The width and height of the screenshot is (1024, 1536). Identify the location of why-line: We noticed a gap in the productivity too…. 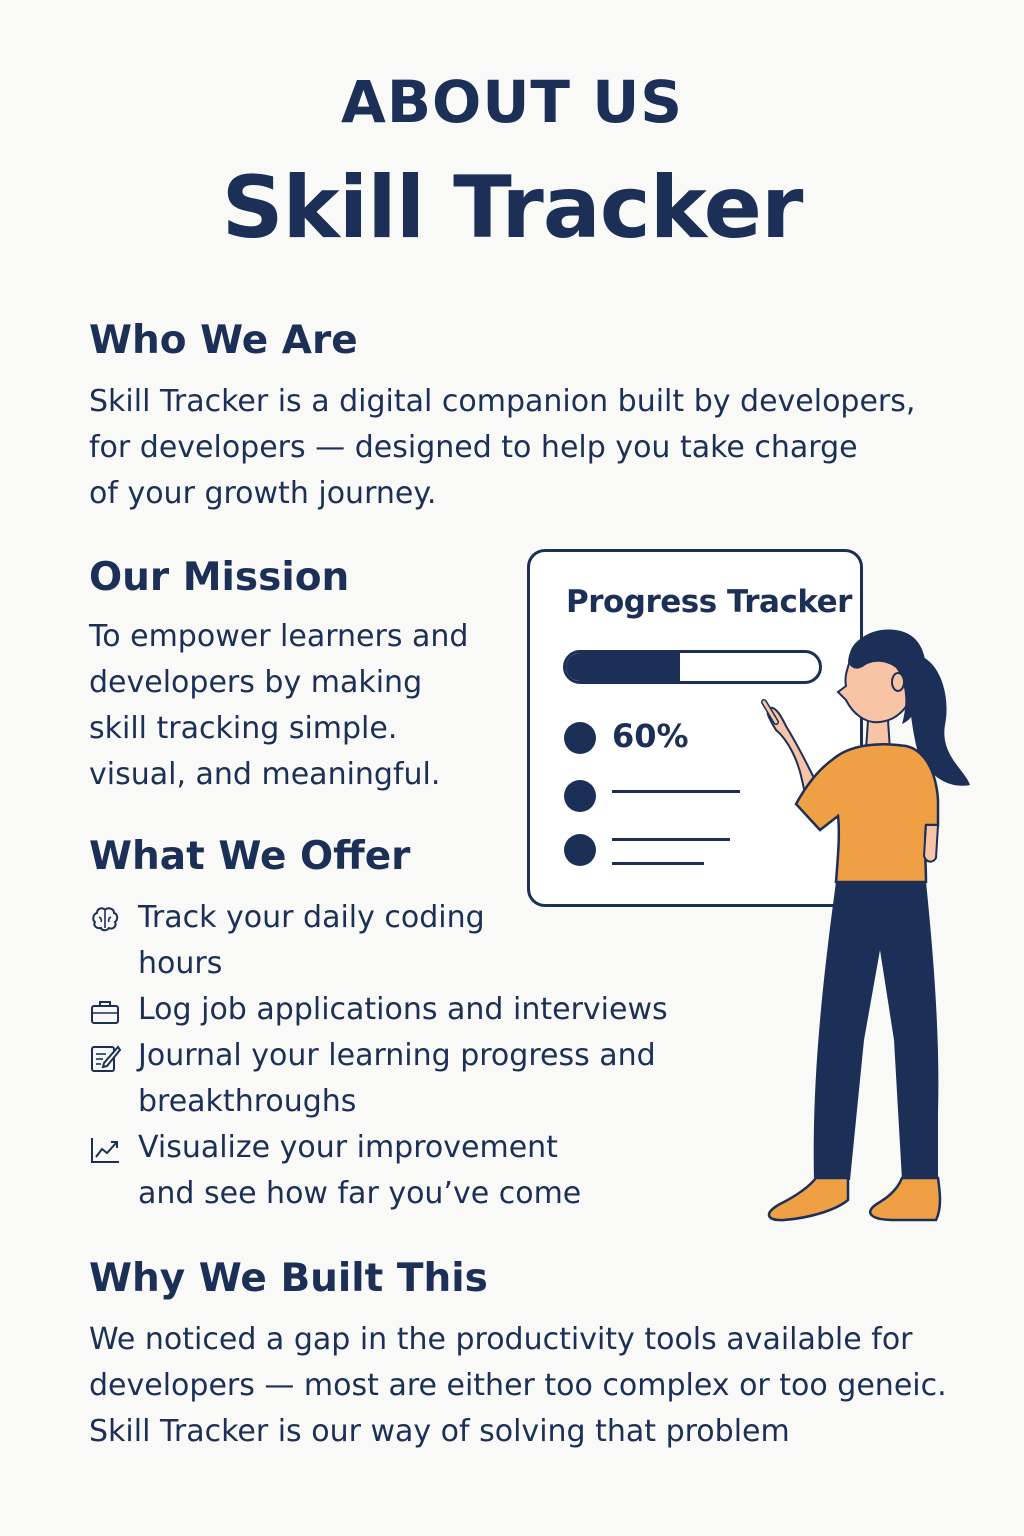
(501, 1339).